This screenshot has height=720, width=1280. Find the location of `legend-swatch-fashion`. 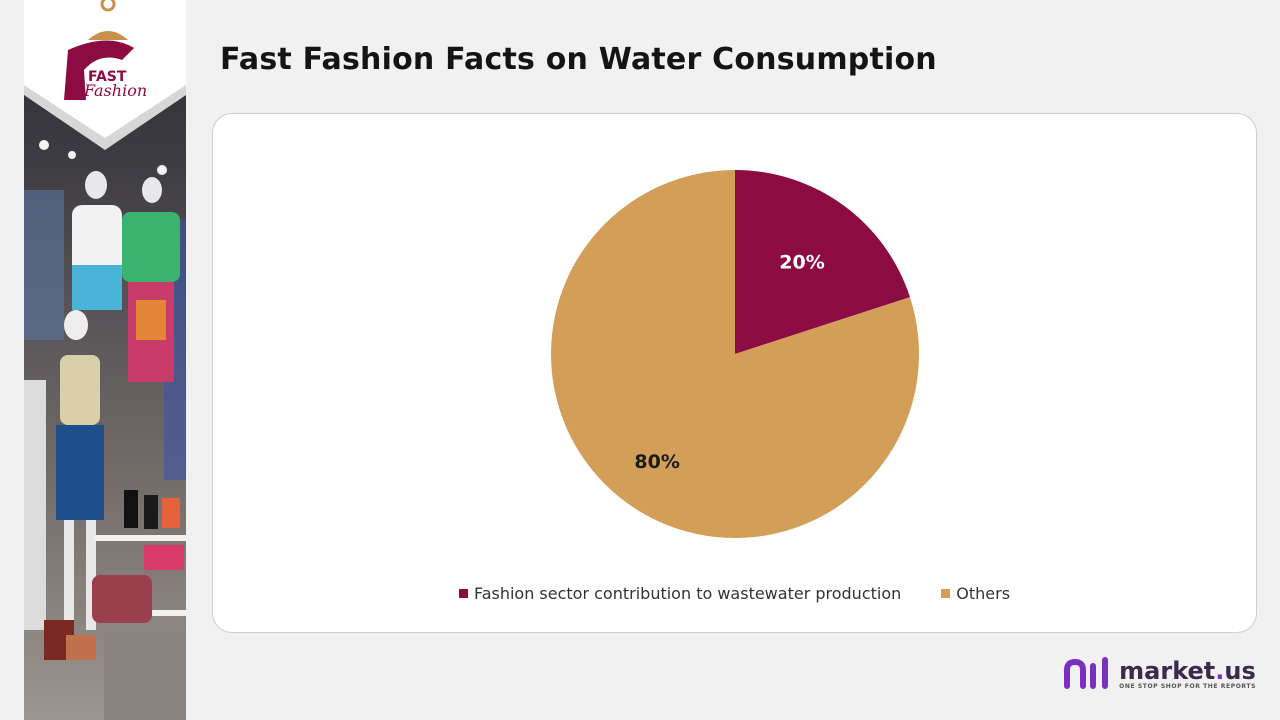

legend-swatch-fashion is located at coordinates (463, 593).